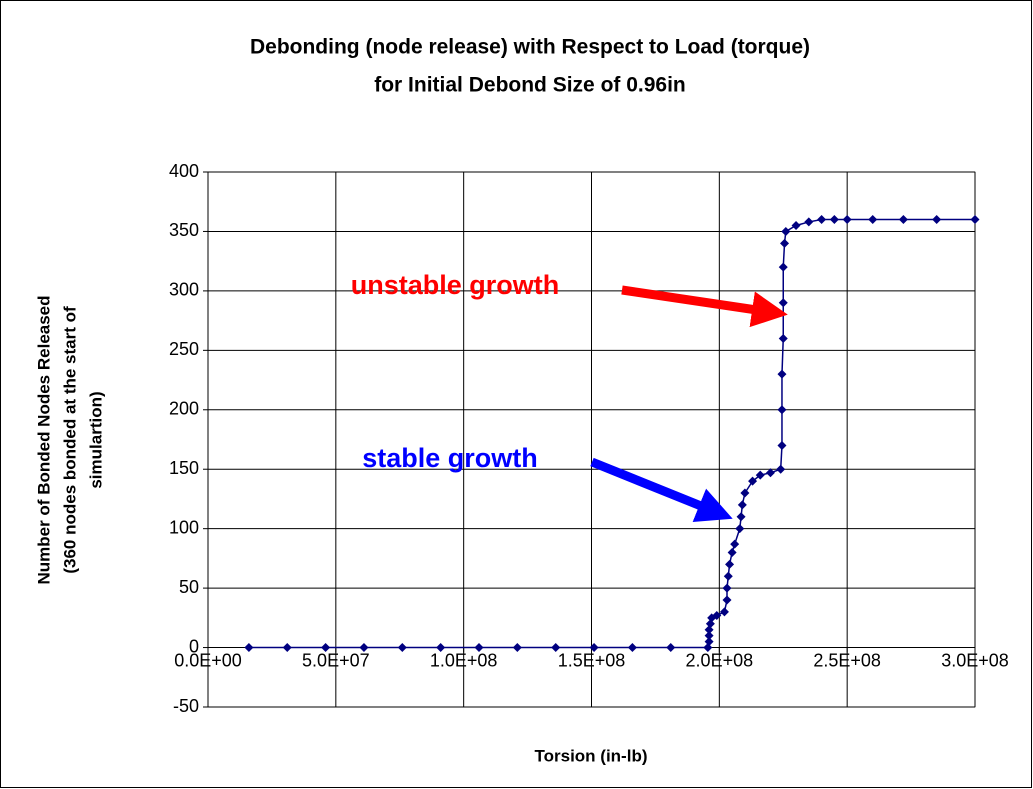  What do you see at coordinates (184, 527) in the screenshot?
I see `y-tick-label: 100` at bounding box center [184, 527].